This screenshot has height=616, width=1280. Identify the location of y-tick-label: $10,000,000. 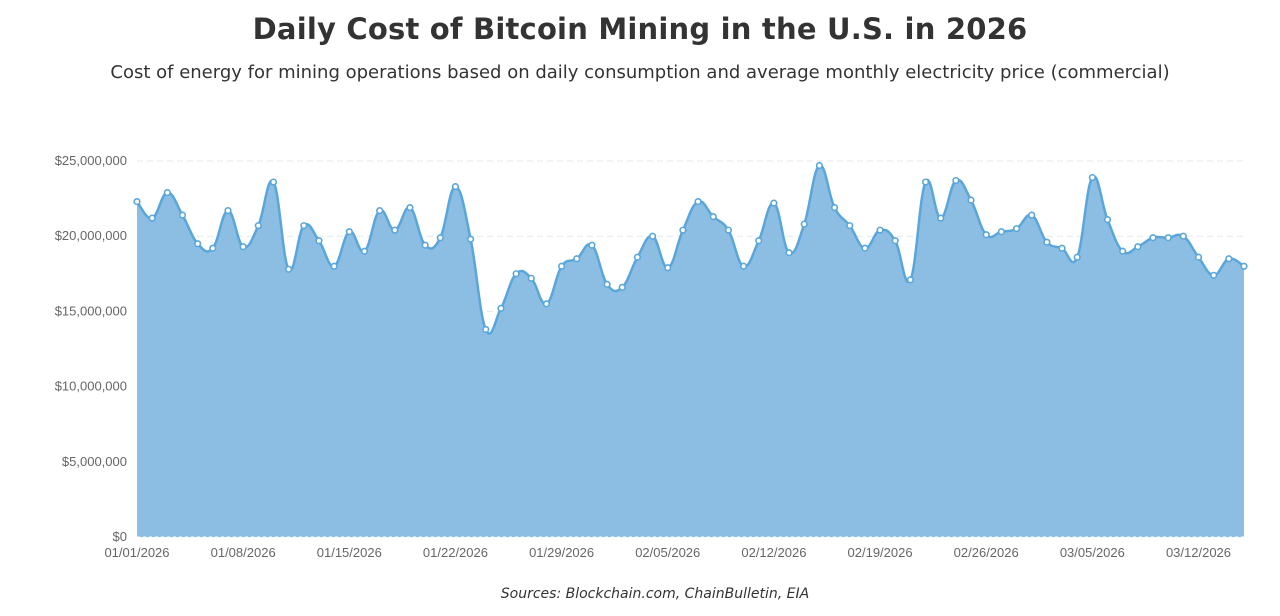
(91, 386).